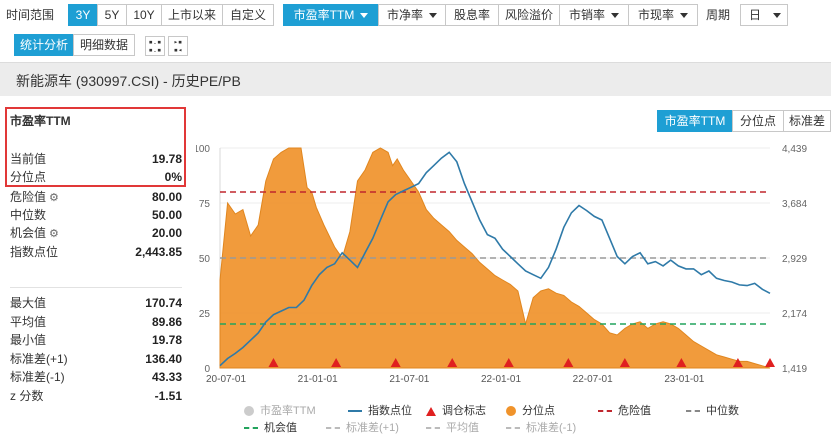 The width and height of the screenshot is (831, 436). I want to click on stat-chance: 机会值 ⚙ 20.00, so click(96, 233).